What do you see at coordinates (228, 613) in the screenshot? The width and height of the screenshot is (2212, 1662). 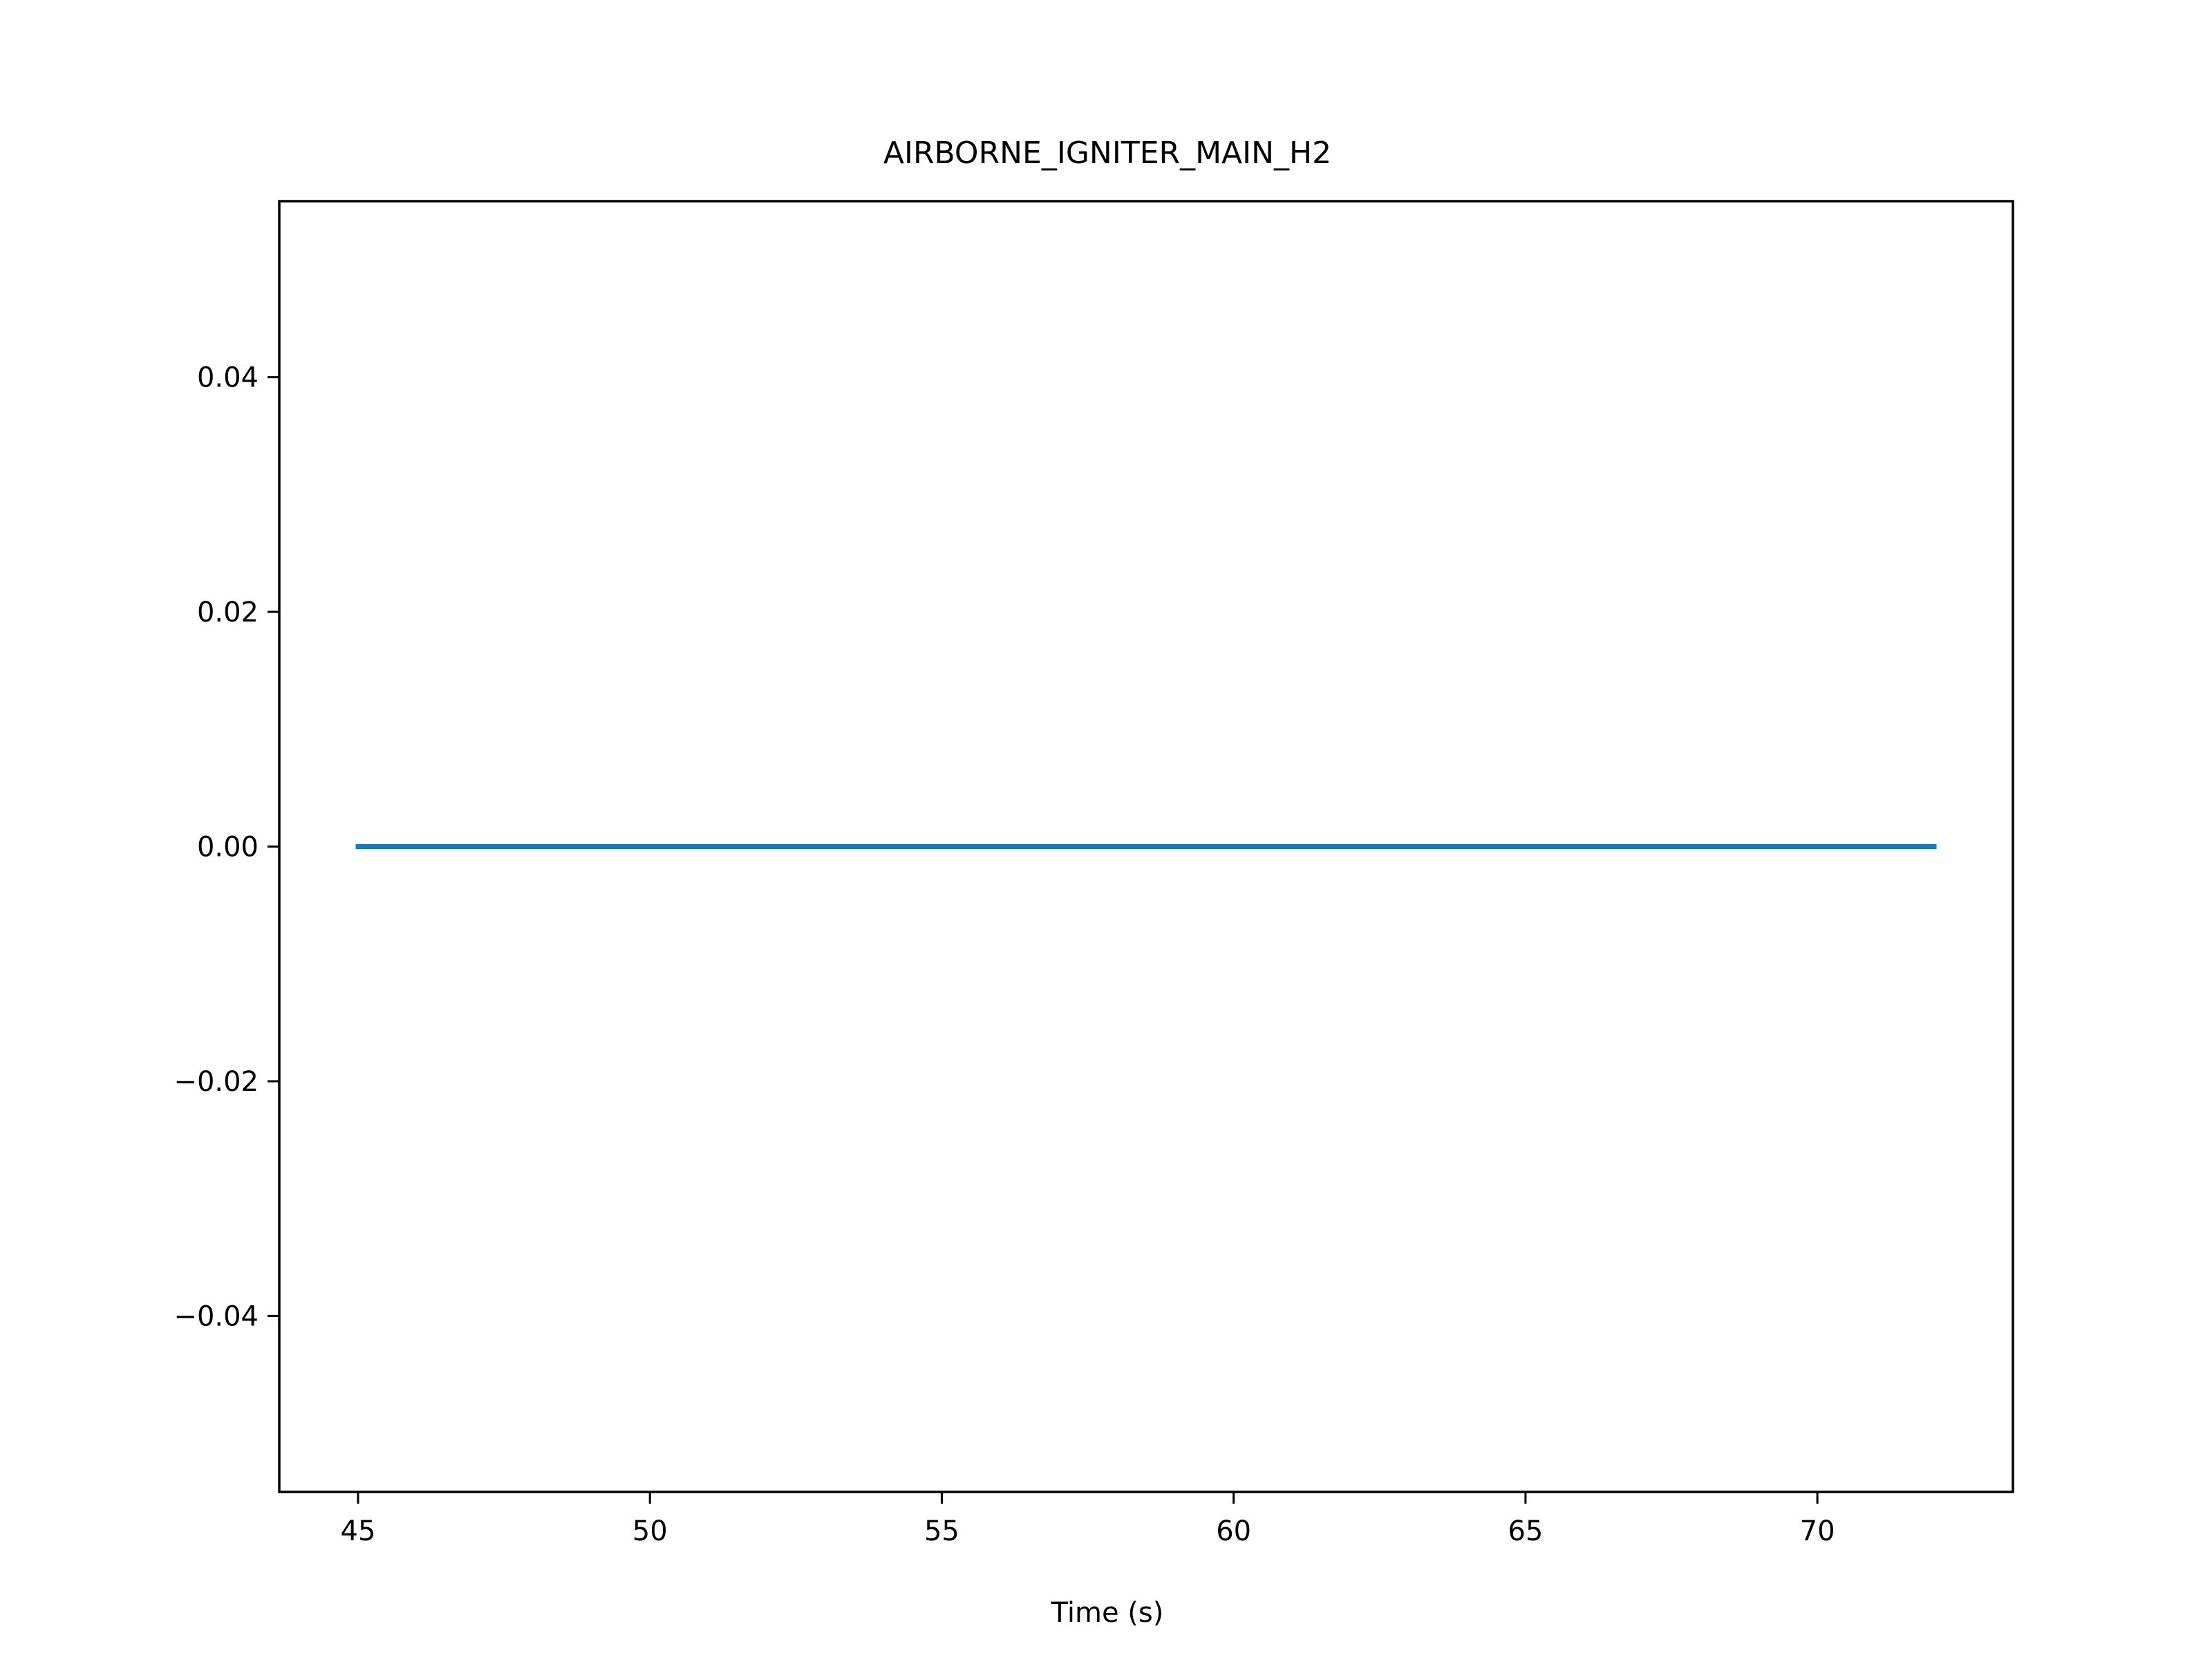 I see `y-tick-label: 0.02` at bounding box center [228, 613].